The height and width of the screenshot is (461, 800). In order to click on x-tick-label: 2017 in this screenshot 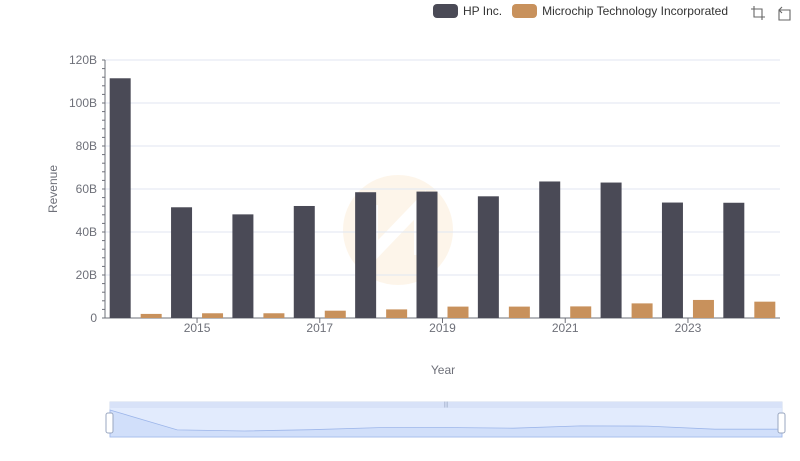, I will do `click(319, 328)`.